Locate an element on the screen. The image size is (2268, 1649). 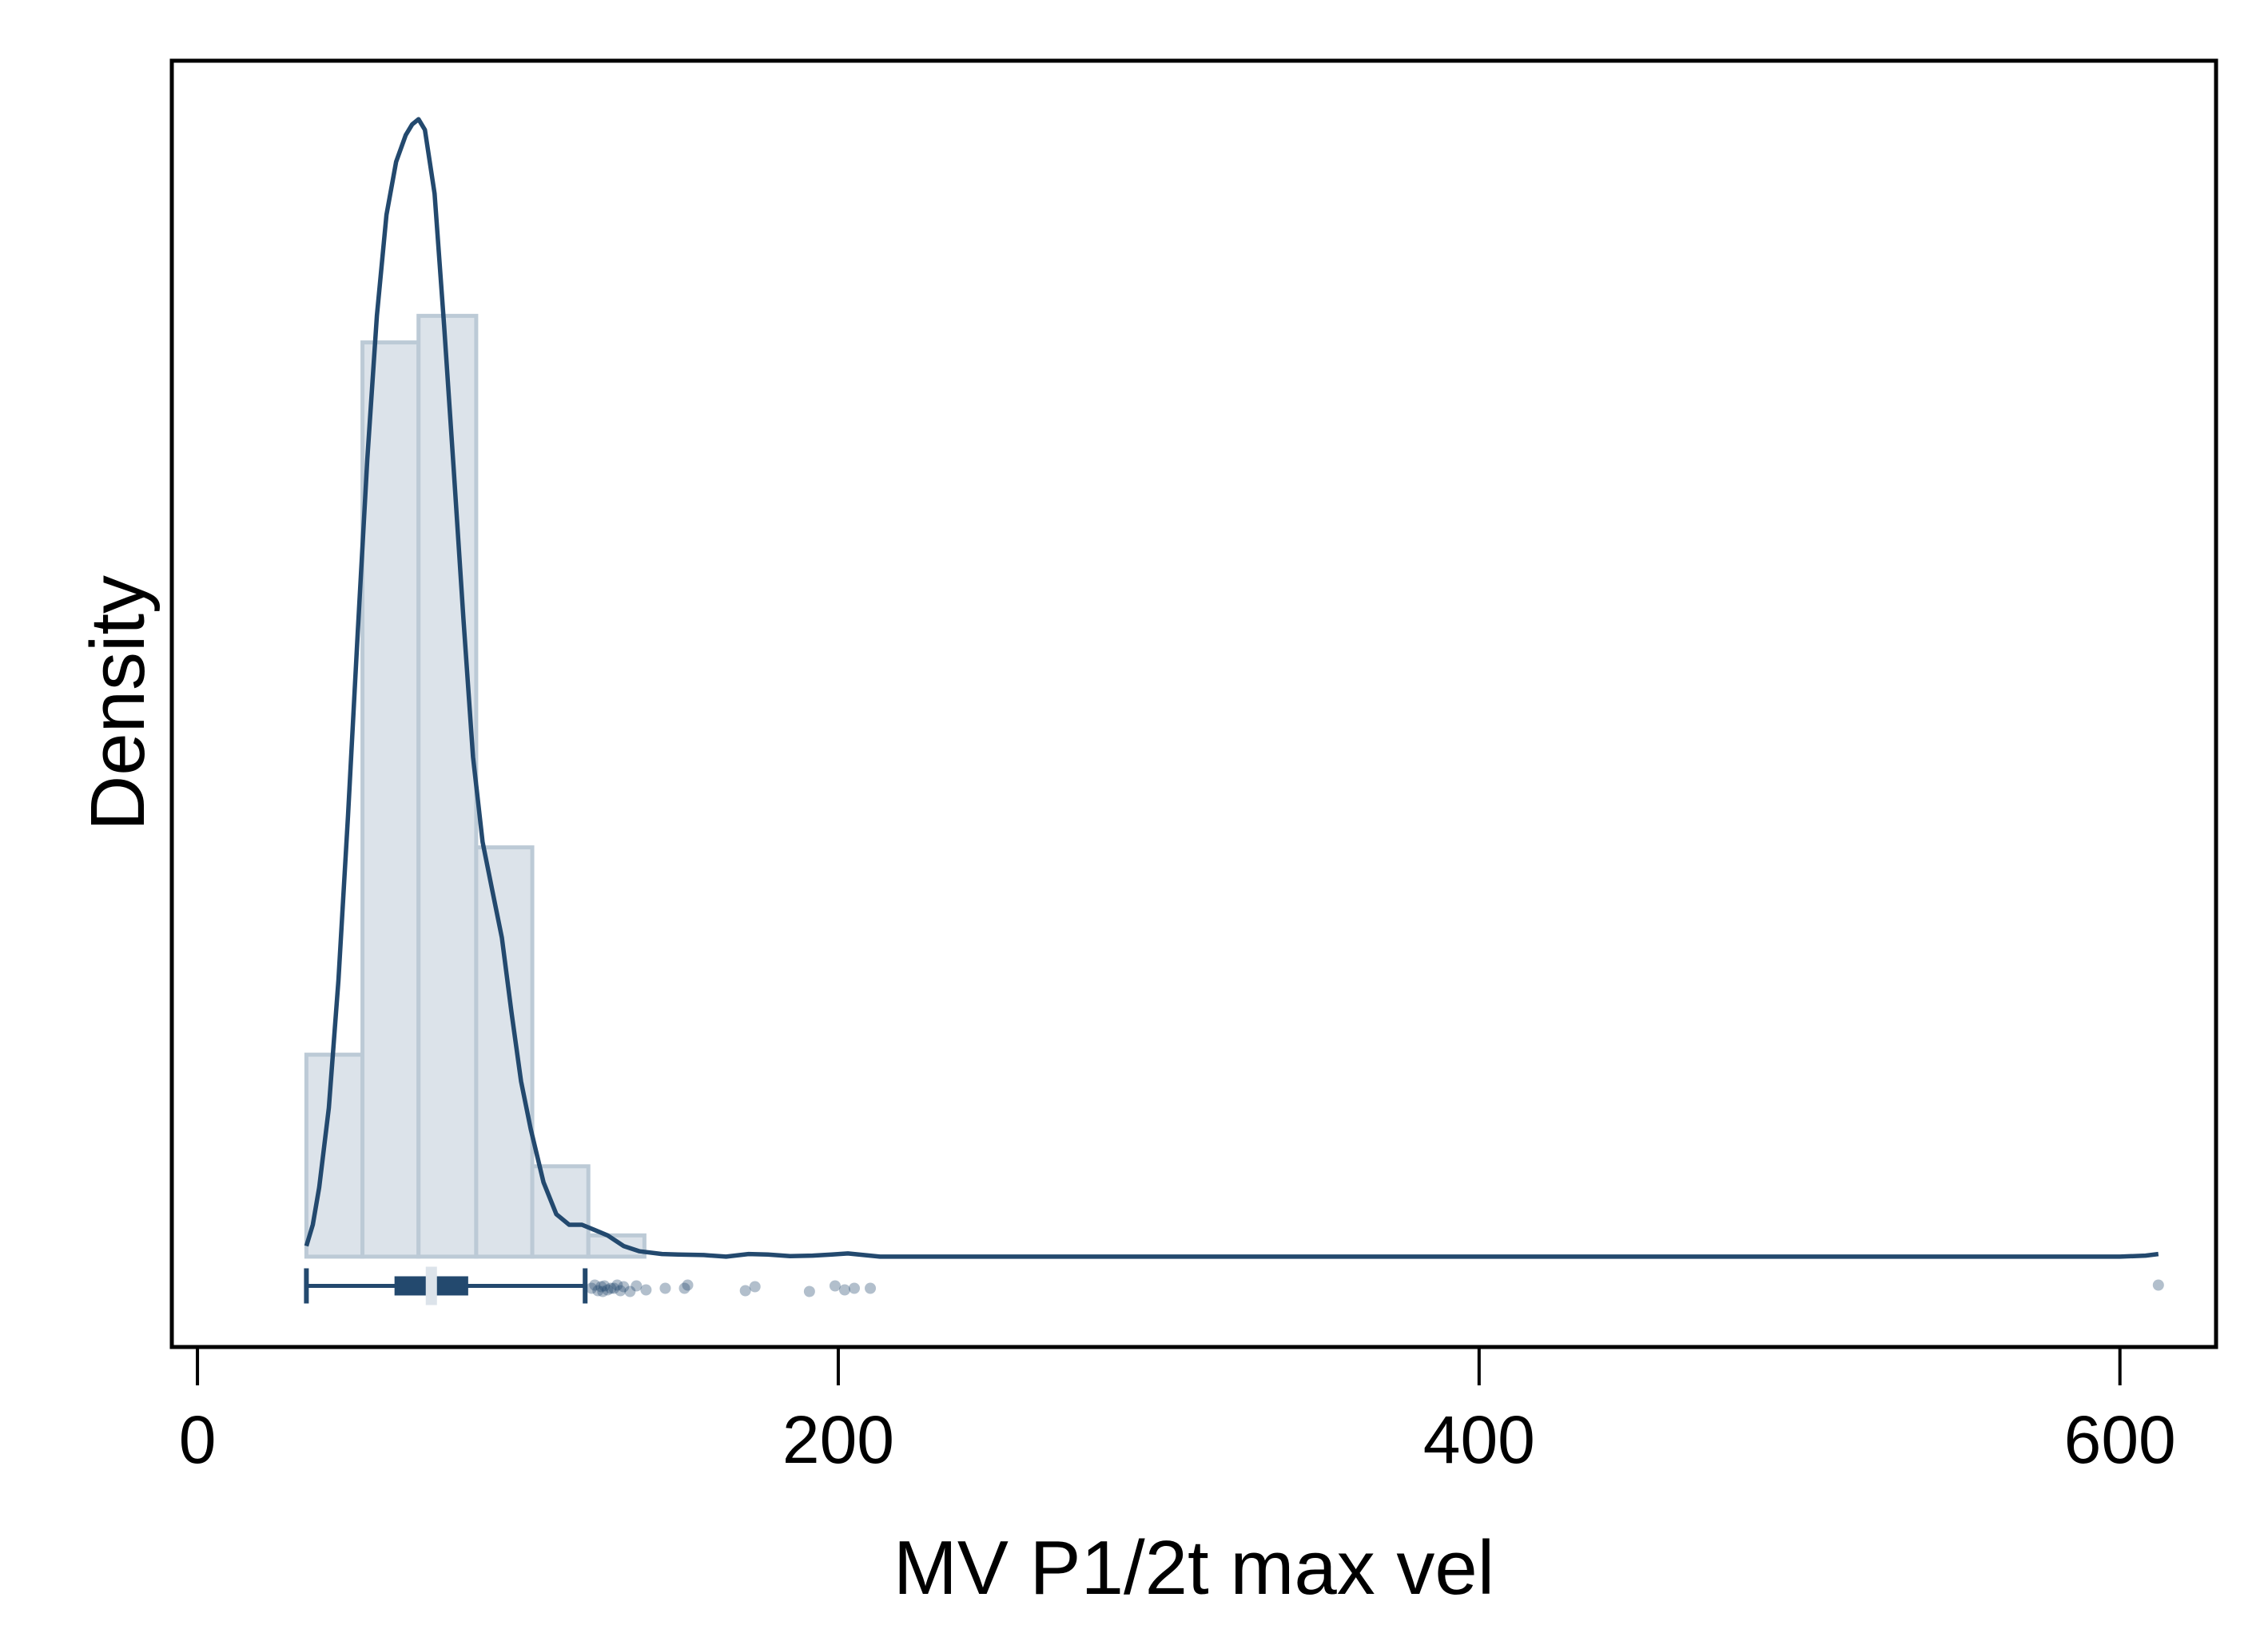
boxplot-layer is located at coordinates (1234, 1285).